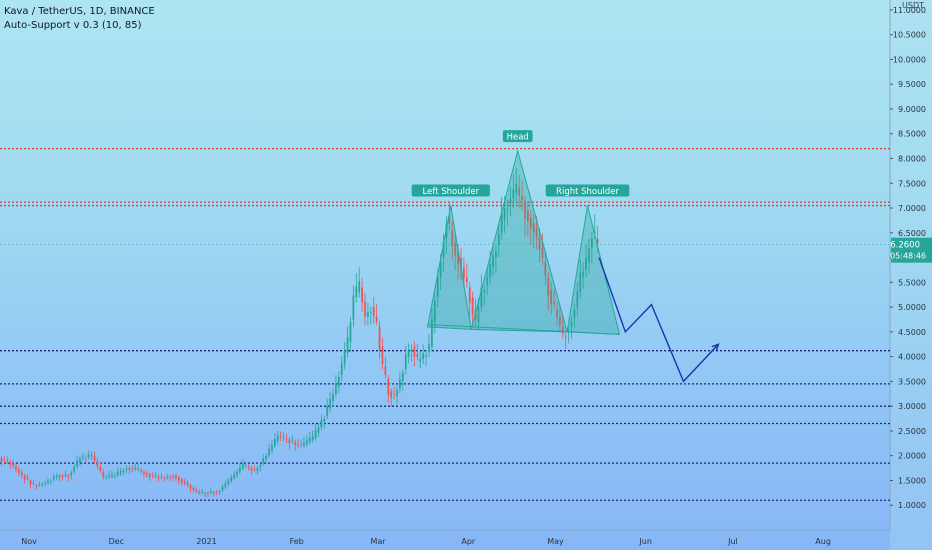  I want to click on price-tick-label: 5.0000, so click(912, 307).